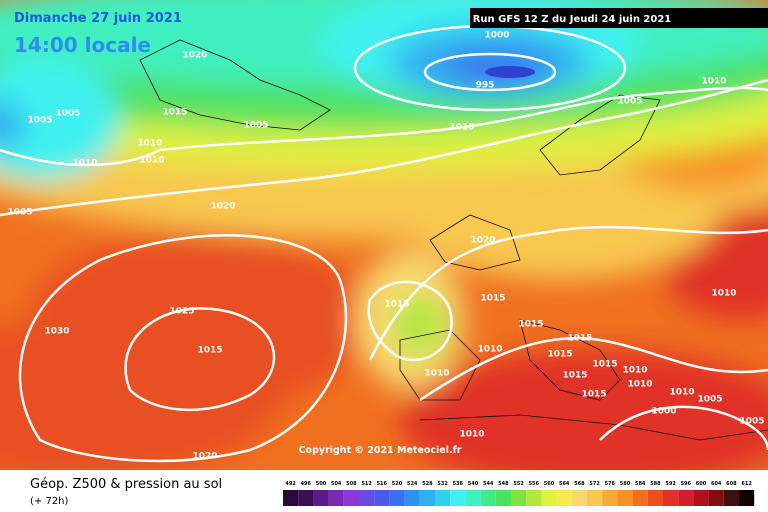  Describe the element at coordinates (473, 484) in the screenshot. I see `scale-label: 540` at that location.